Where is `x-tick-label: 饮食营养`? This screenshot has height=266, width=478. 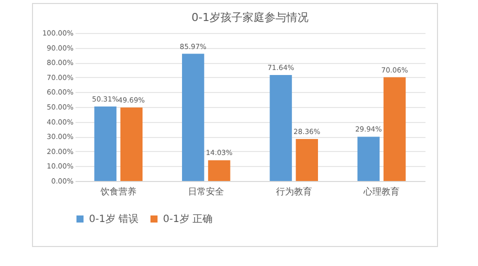
x-tick-label: 饮食营养 is located at coordinates (117, 192).